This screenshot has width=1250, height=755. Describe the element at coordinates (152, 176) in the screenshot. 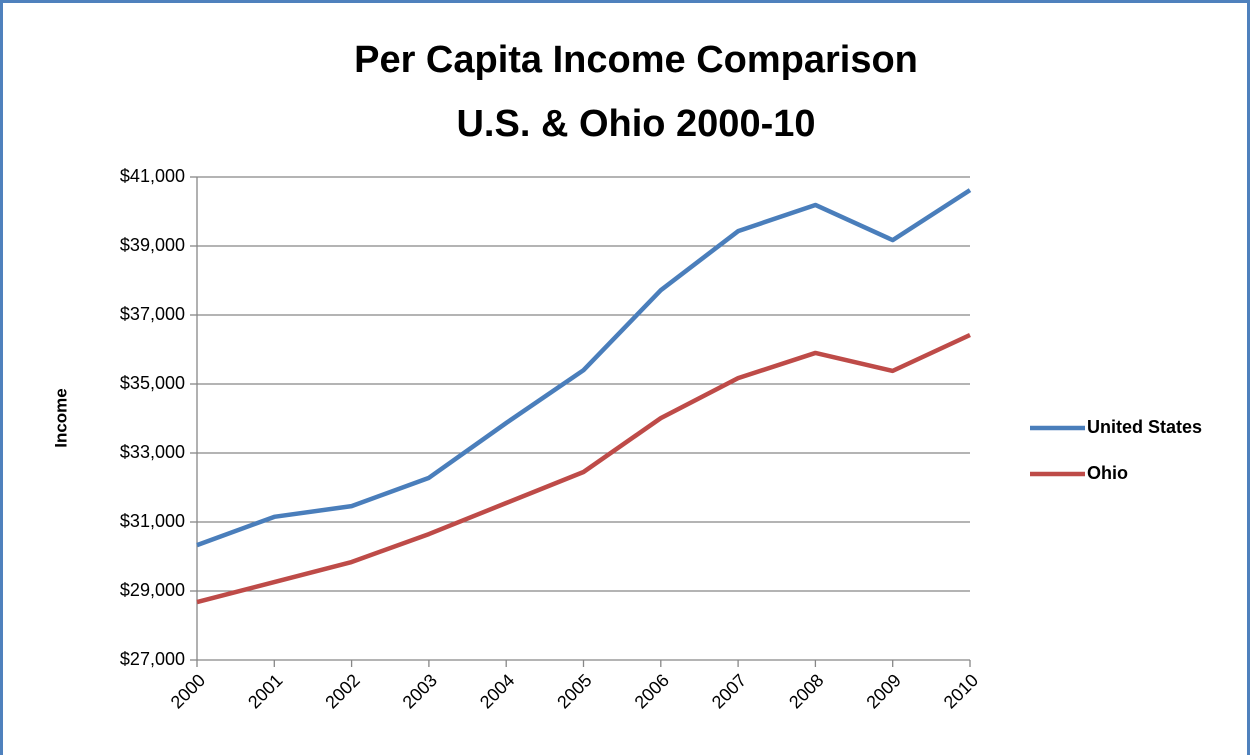

I see `y-tick-label: $41,000` at that location.